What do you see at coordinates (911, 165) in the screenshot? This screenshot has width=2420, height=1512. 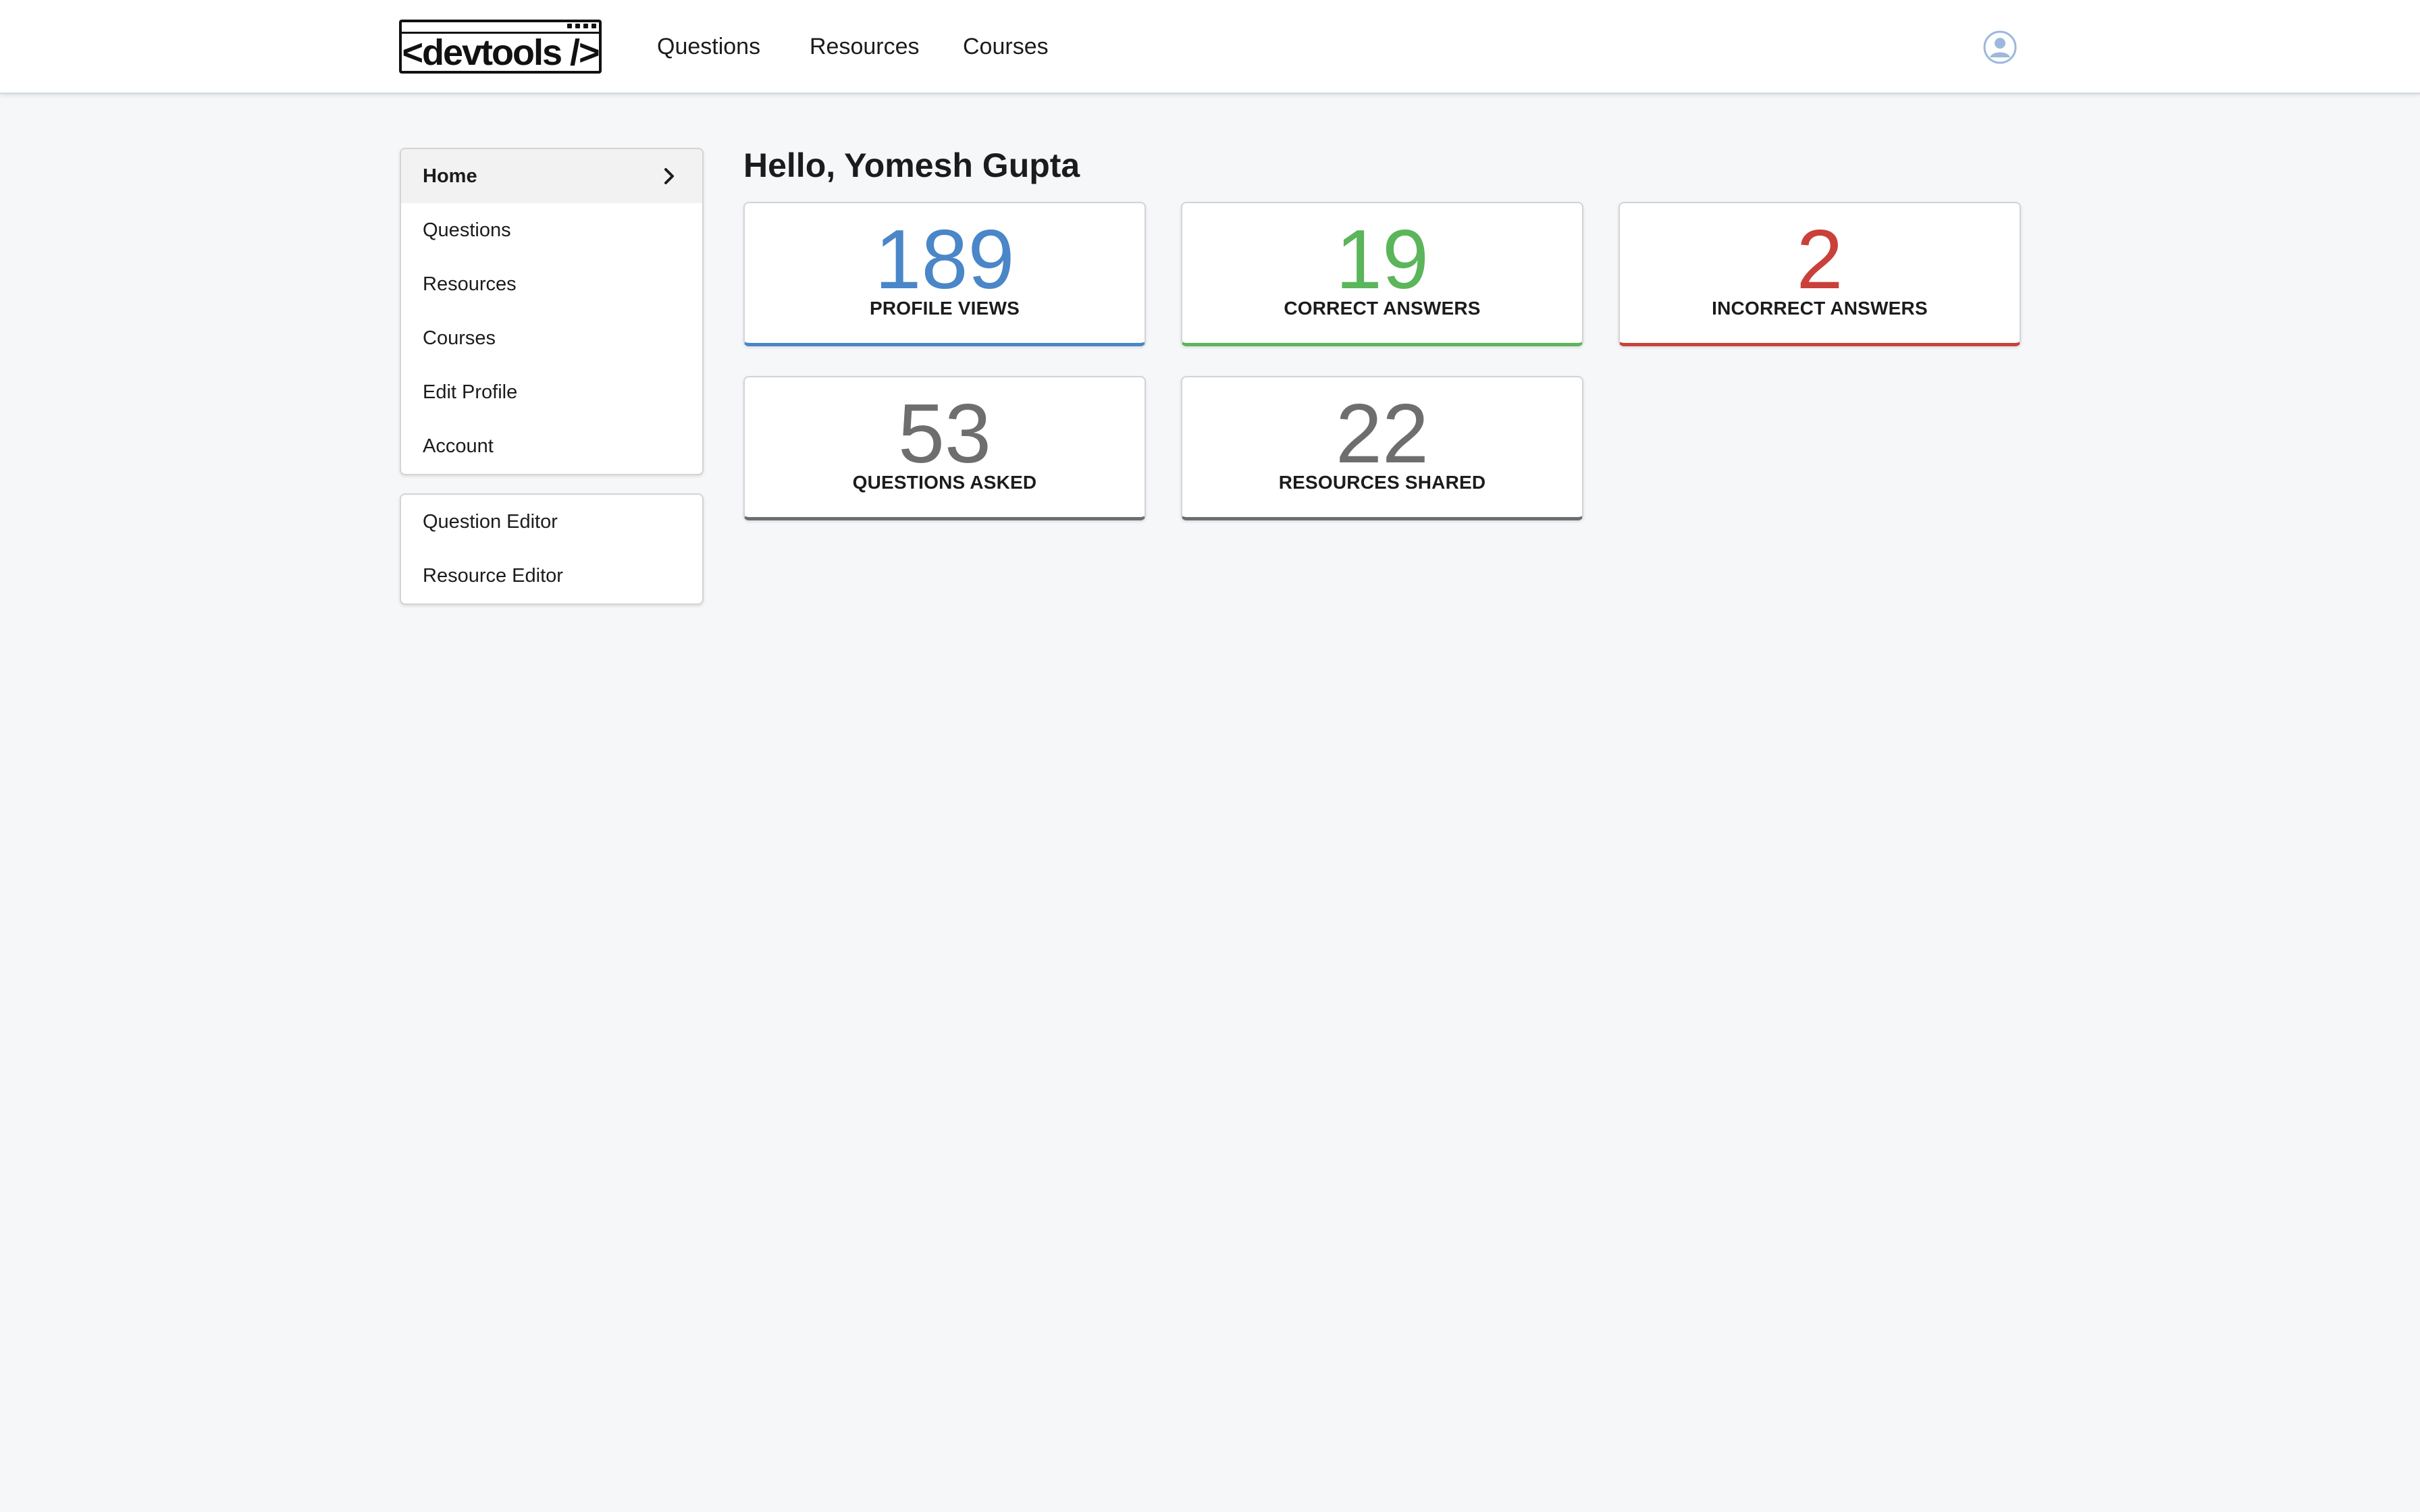 I see `page-greeting: Hello, Yomesh Gupta` at bounding box center [911, 165].